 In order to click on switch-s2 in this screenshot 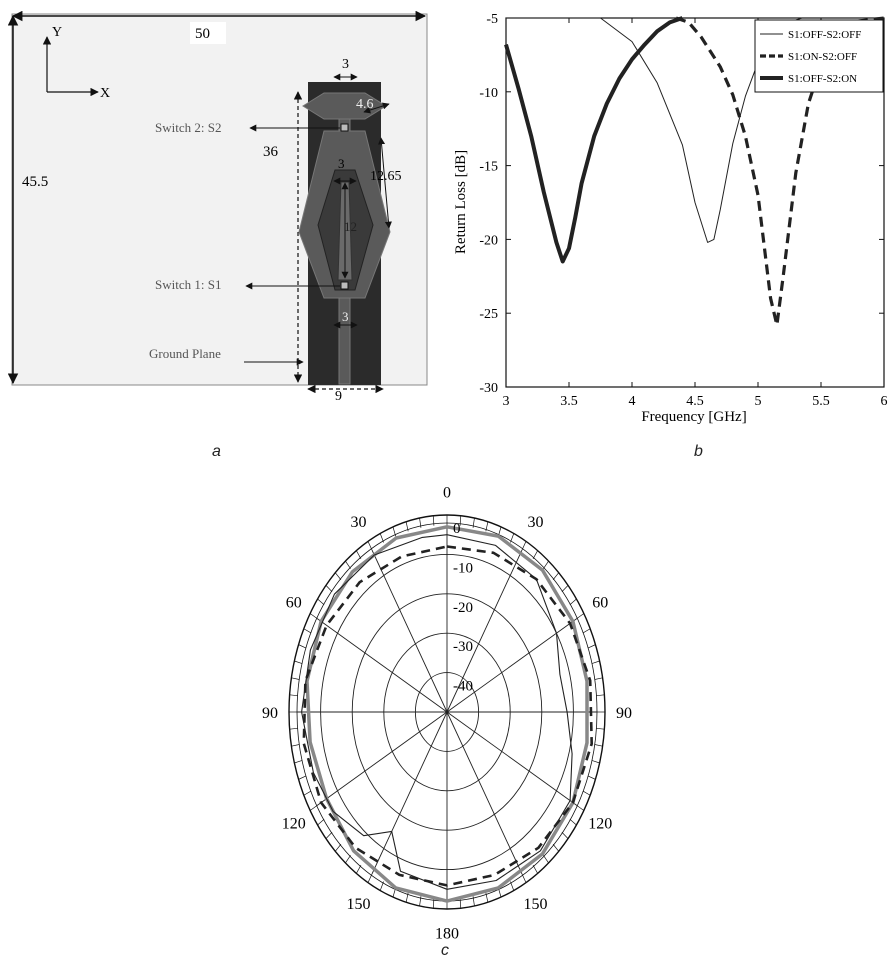, I will do `click(344, 127)`.